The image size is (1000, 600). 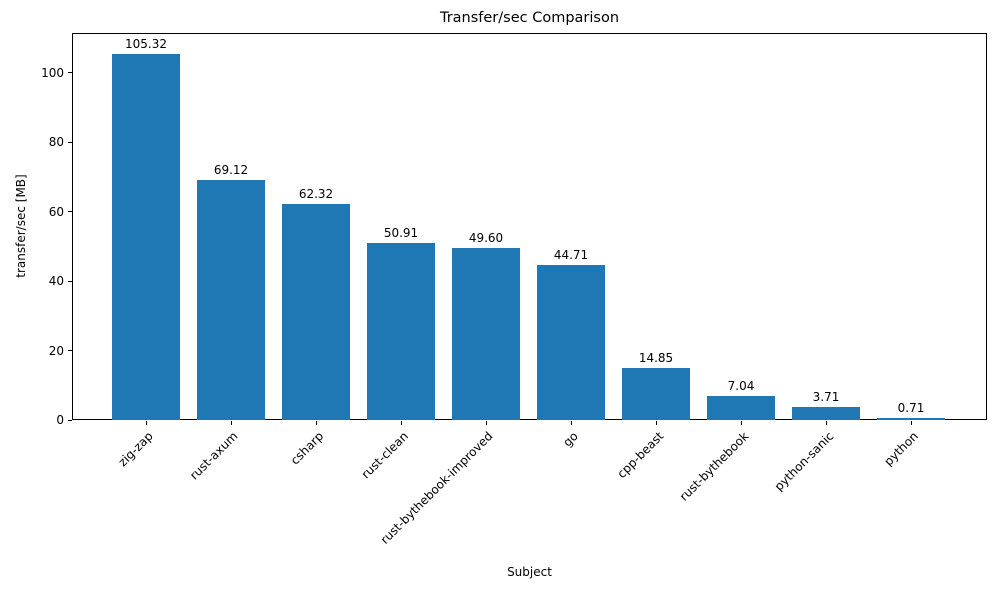 I want to click on y-tick-label: 60, so click(x=56, y=211).